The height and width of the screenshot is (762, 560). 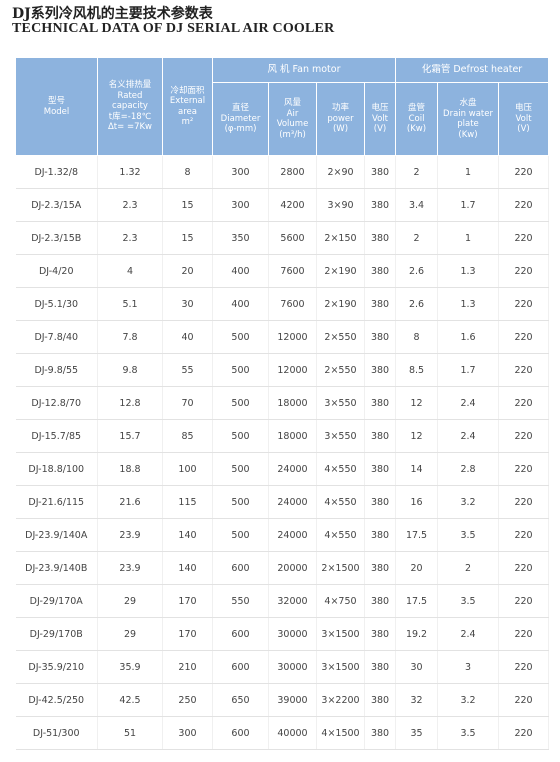 What do you see at coordinates (56, 106) in the screenshot?
I see `column-header: 型号 Model` at bounding box center [56, 106].